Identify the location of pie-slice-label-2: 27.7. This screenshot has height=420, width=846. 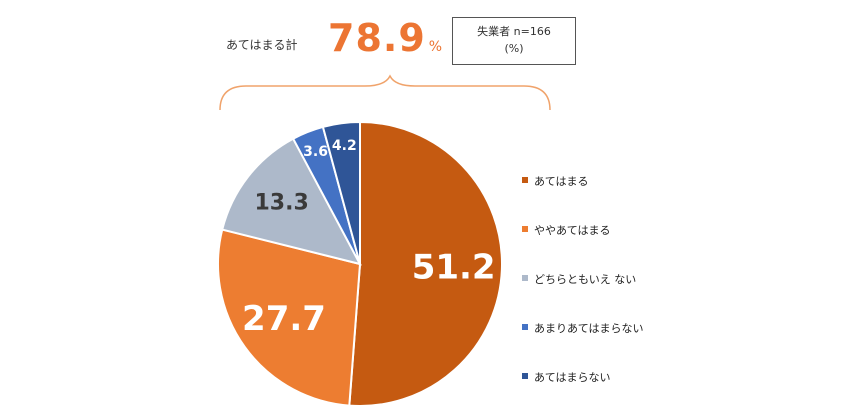
(284, 319).